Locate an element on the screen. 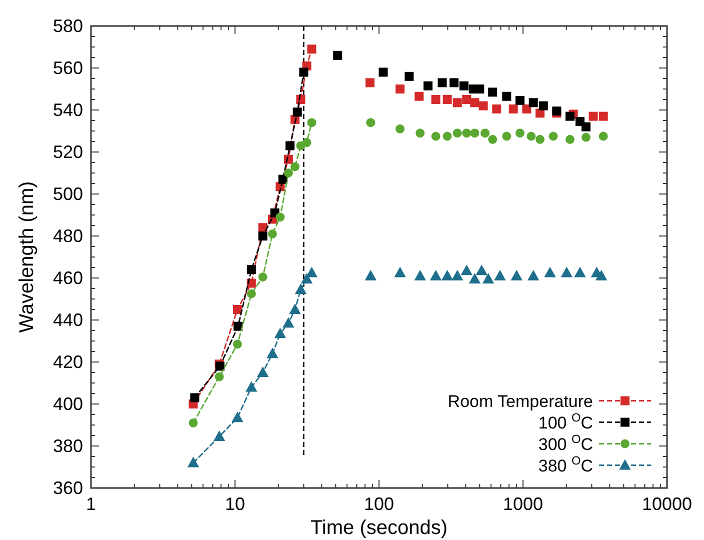 This screenshot has width=704, height=540. y-tick-label: 480 is located at coordinates (67, 236).